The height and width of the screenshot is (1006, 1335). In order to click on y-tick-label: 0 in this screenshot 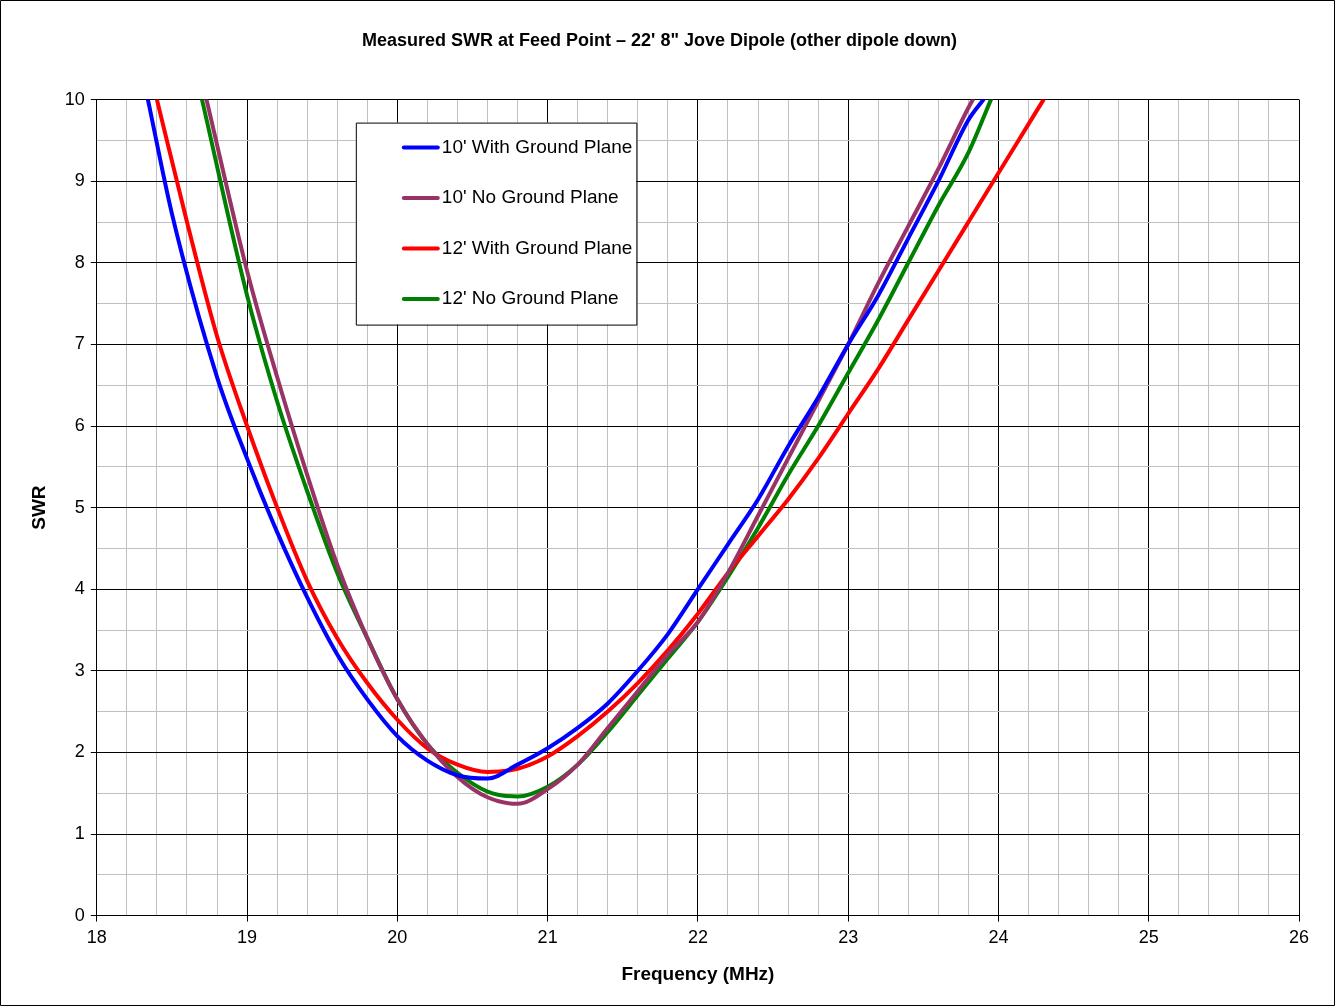, I will do `click(79, 914)`.